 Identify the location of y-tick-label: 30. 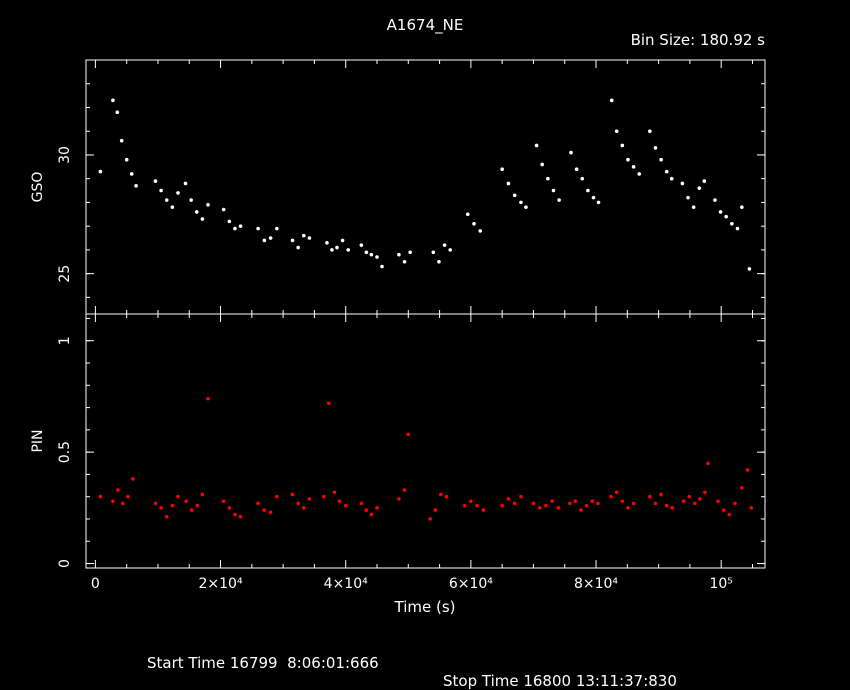
(65, 155).